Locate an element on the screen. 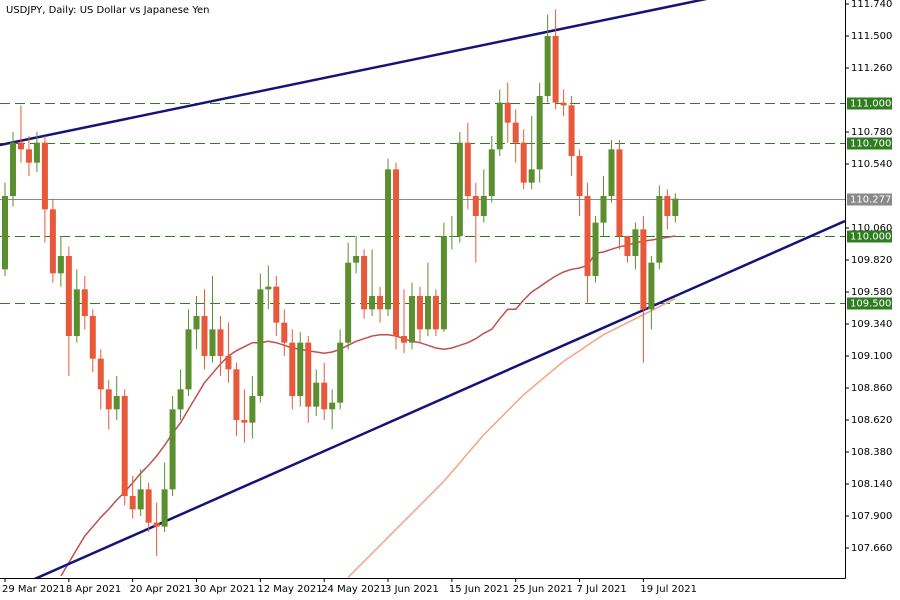  x-tick-label: 8 Apr 2021 is located at coordinates (93, 589).